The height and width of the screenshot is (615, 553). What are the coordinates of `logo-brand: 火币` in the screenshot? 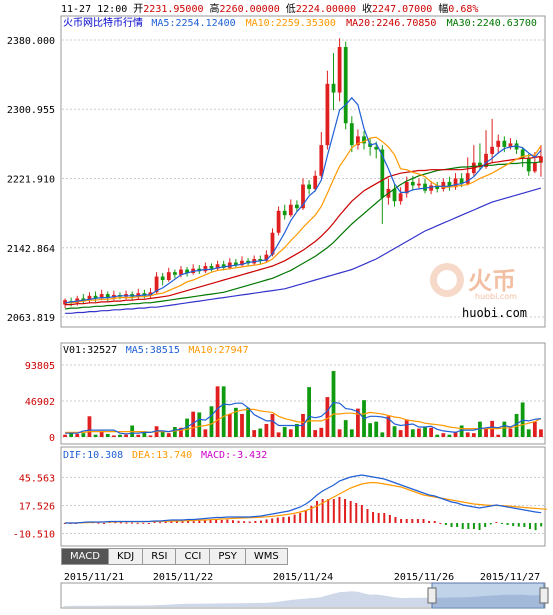 It's located at (492, 281).